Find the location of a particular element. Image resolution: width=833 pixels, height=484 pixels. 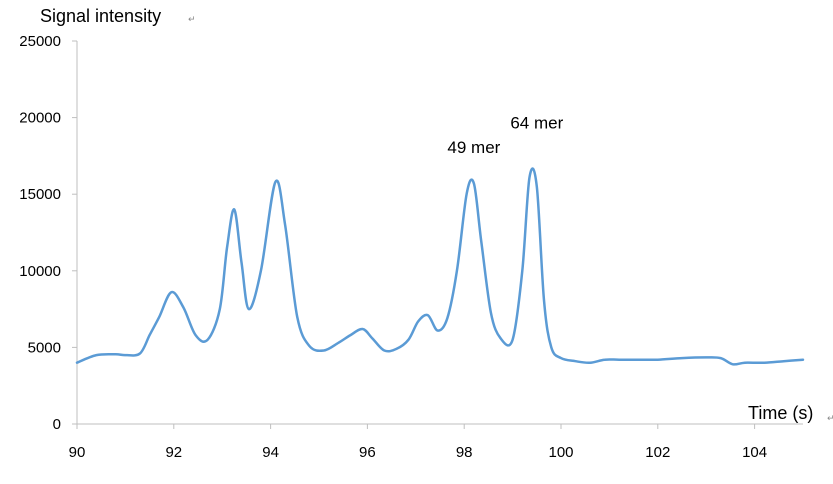

x-tick-label: 98 is located at coordinates (464, 452).